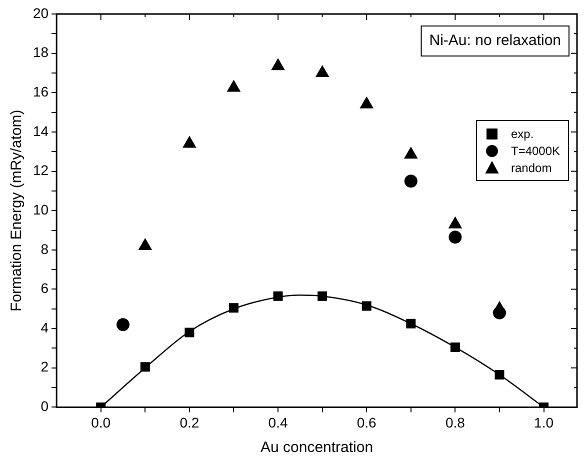 The width and height of the screenshot is (585, 465). I want to click on legend-label: exp., so click(522, 133).